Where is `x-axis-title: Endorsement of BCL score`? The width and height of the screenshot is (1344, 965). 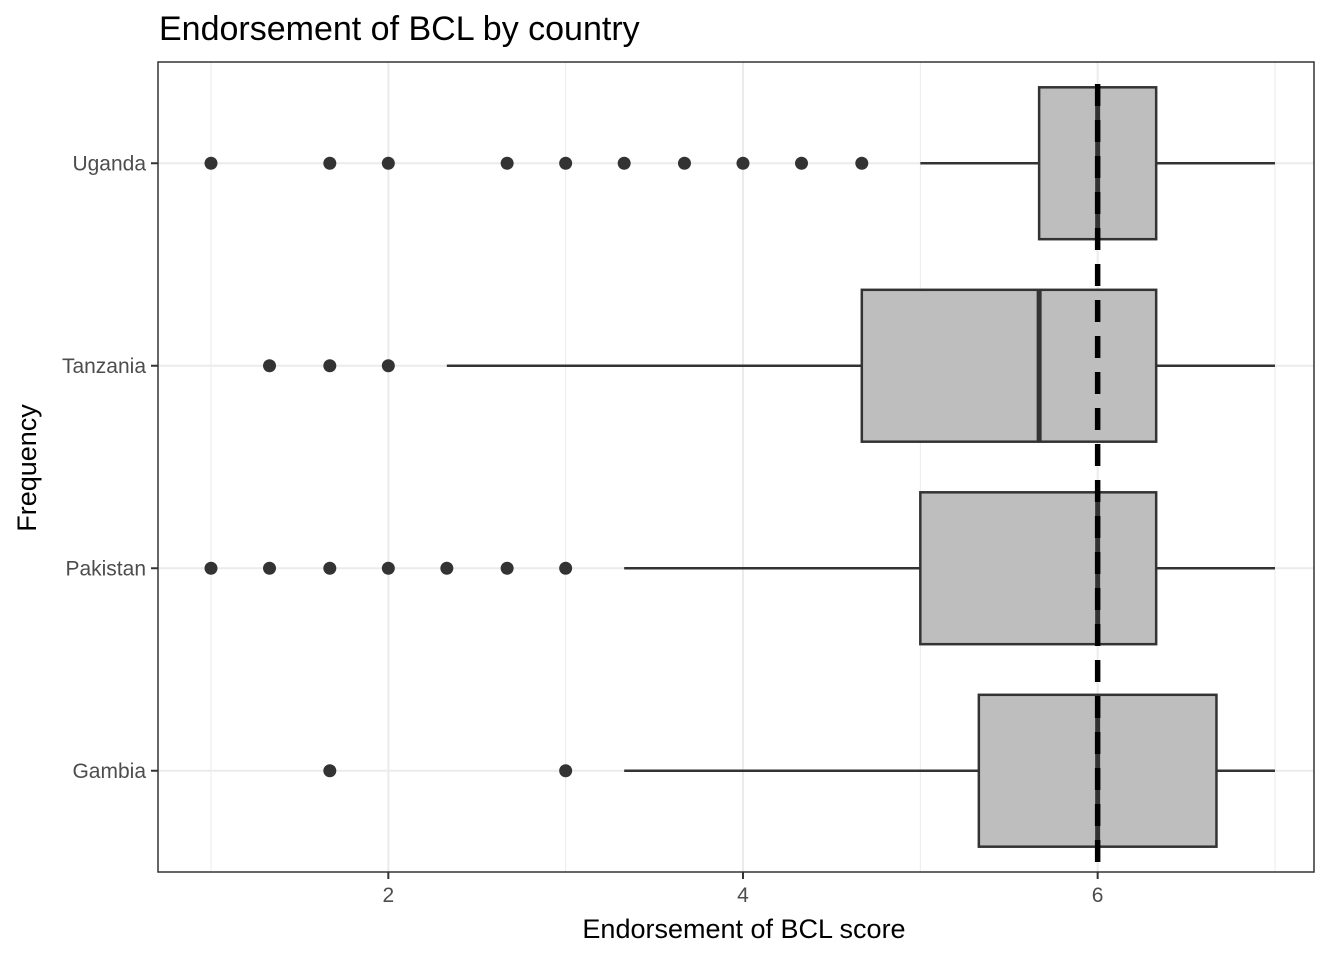
x-axis-title: Endorsement of BCL score is located at coordinates (743, 929).